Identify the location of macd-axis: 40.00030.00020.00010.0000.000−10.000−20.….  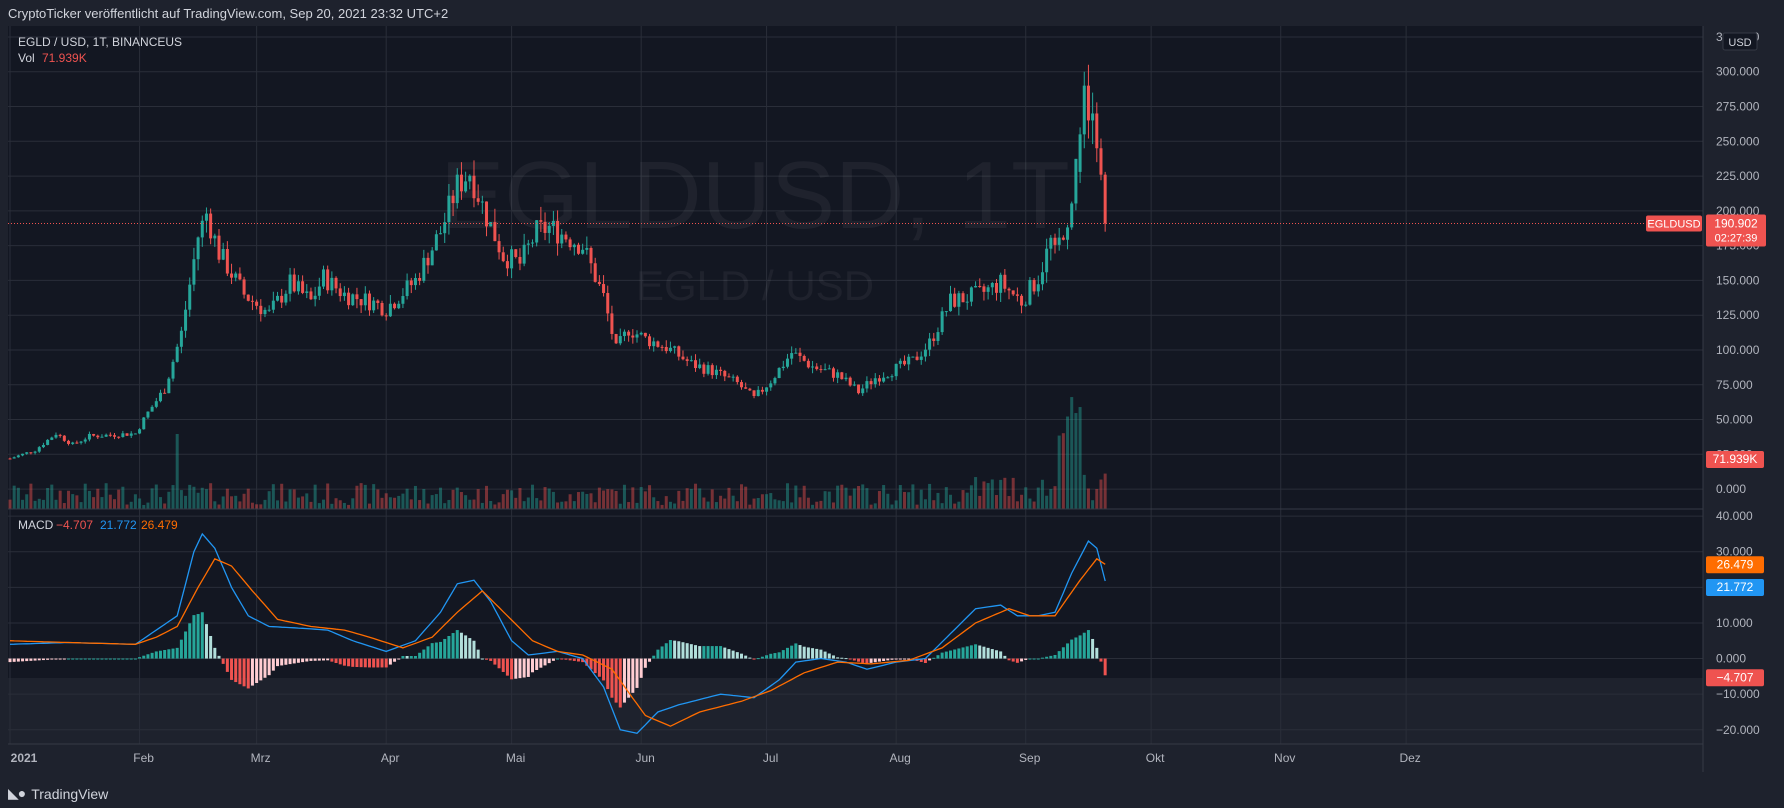
(1738, 623).